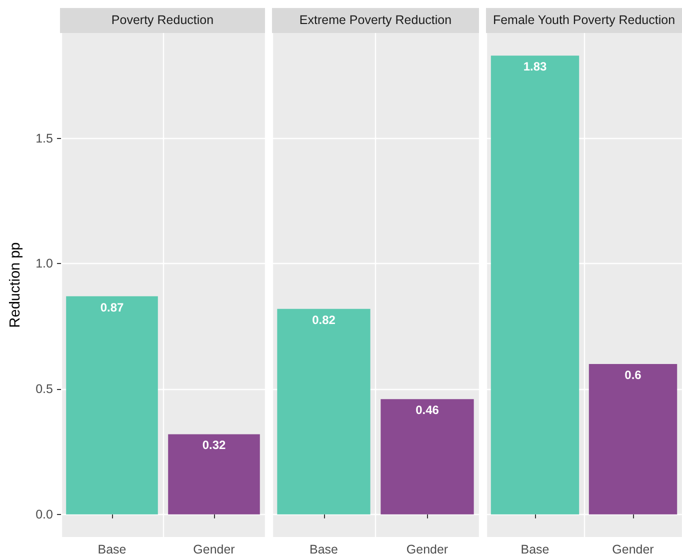 The height and width of the screenshot is (559, 682). I want to click on data-label: 0.6, so click(633, 375).